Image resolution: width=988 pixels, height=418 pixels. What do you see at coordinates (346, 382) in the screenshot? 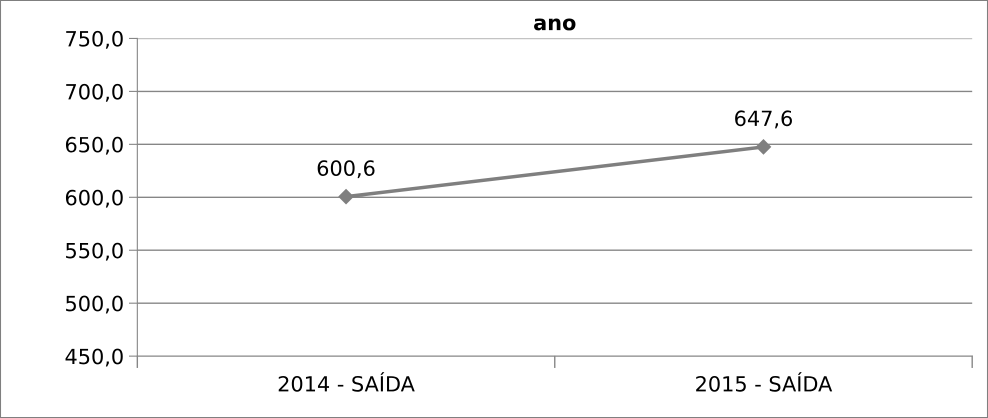
I see `x-tick-label: 2014 - SAÍDA` at bounding box center [346, 382].